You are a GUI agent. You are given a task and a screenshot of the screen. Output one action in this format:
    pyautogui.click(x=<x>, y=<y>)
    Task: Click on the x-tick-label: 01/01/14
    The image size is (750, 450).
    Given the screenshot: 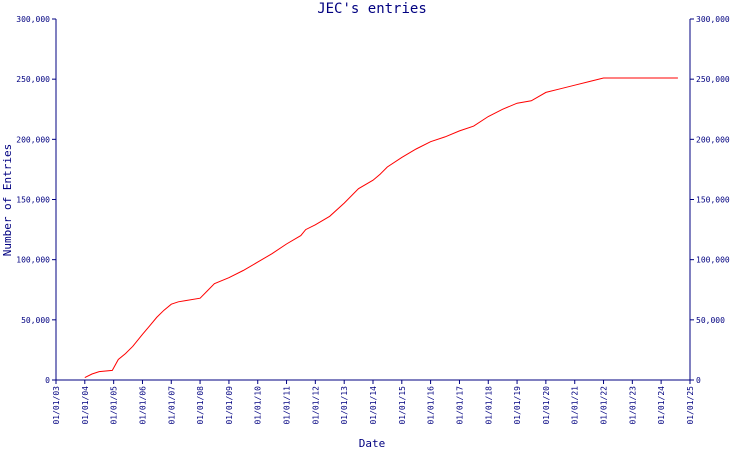 What is the action you would take?
    pyautogui.click(x=373, y=405)
    